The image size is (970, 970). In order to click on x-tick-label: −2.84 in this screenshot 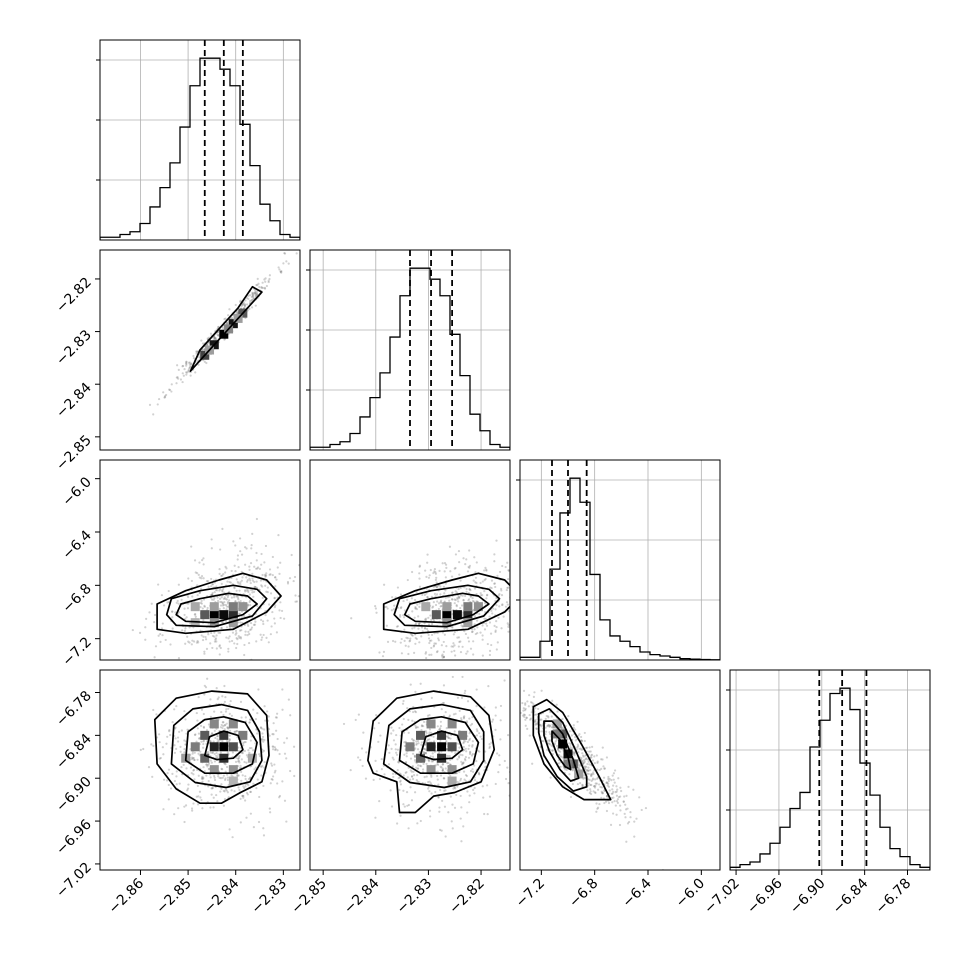, I will do `click(222, 896)`.